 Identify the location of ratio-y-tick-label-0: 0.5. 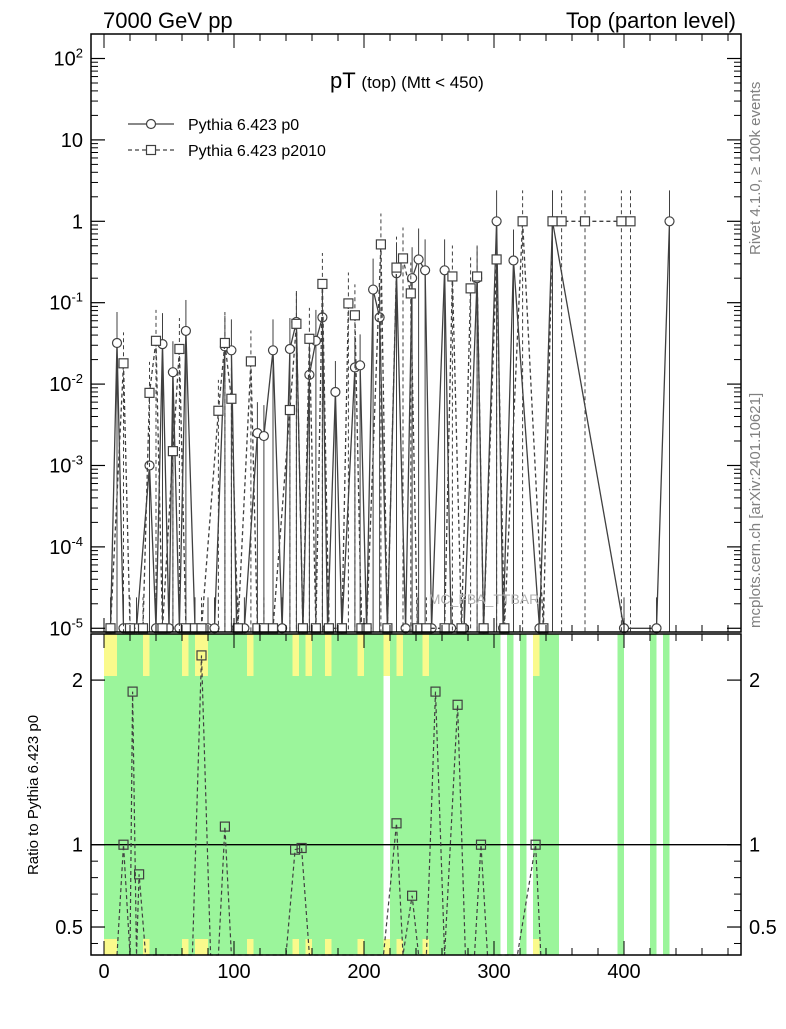
(69, 928).